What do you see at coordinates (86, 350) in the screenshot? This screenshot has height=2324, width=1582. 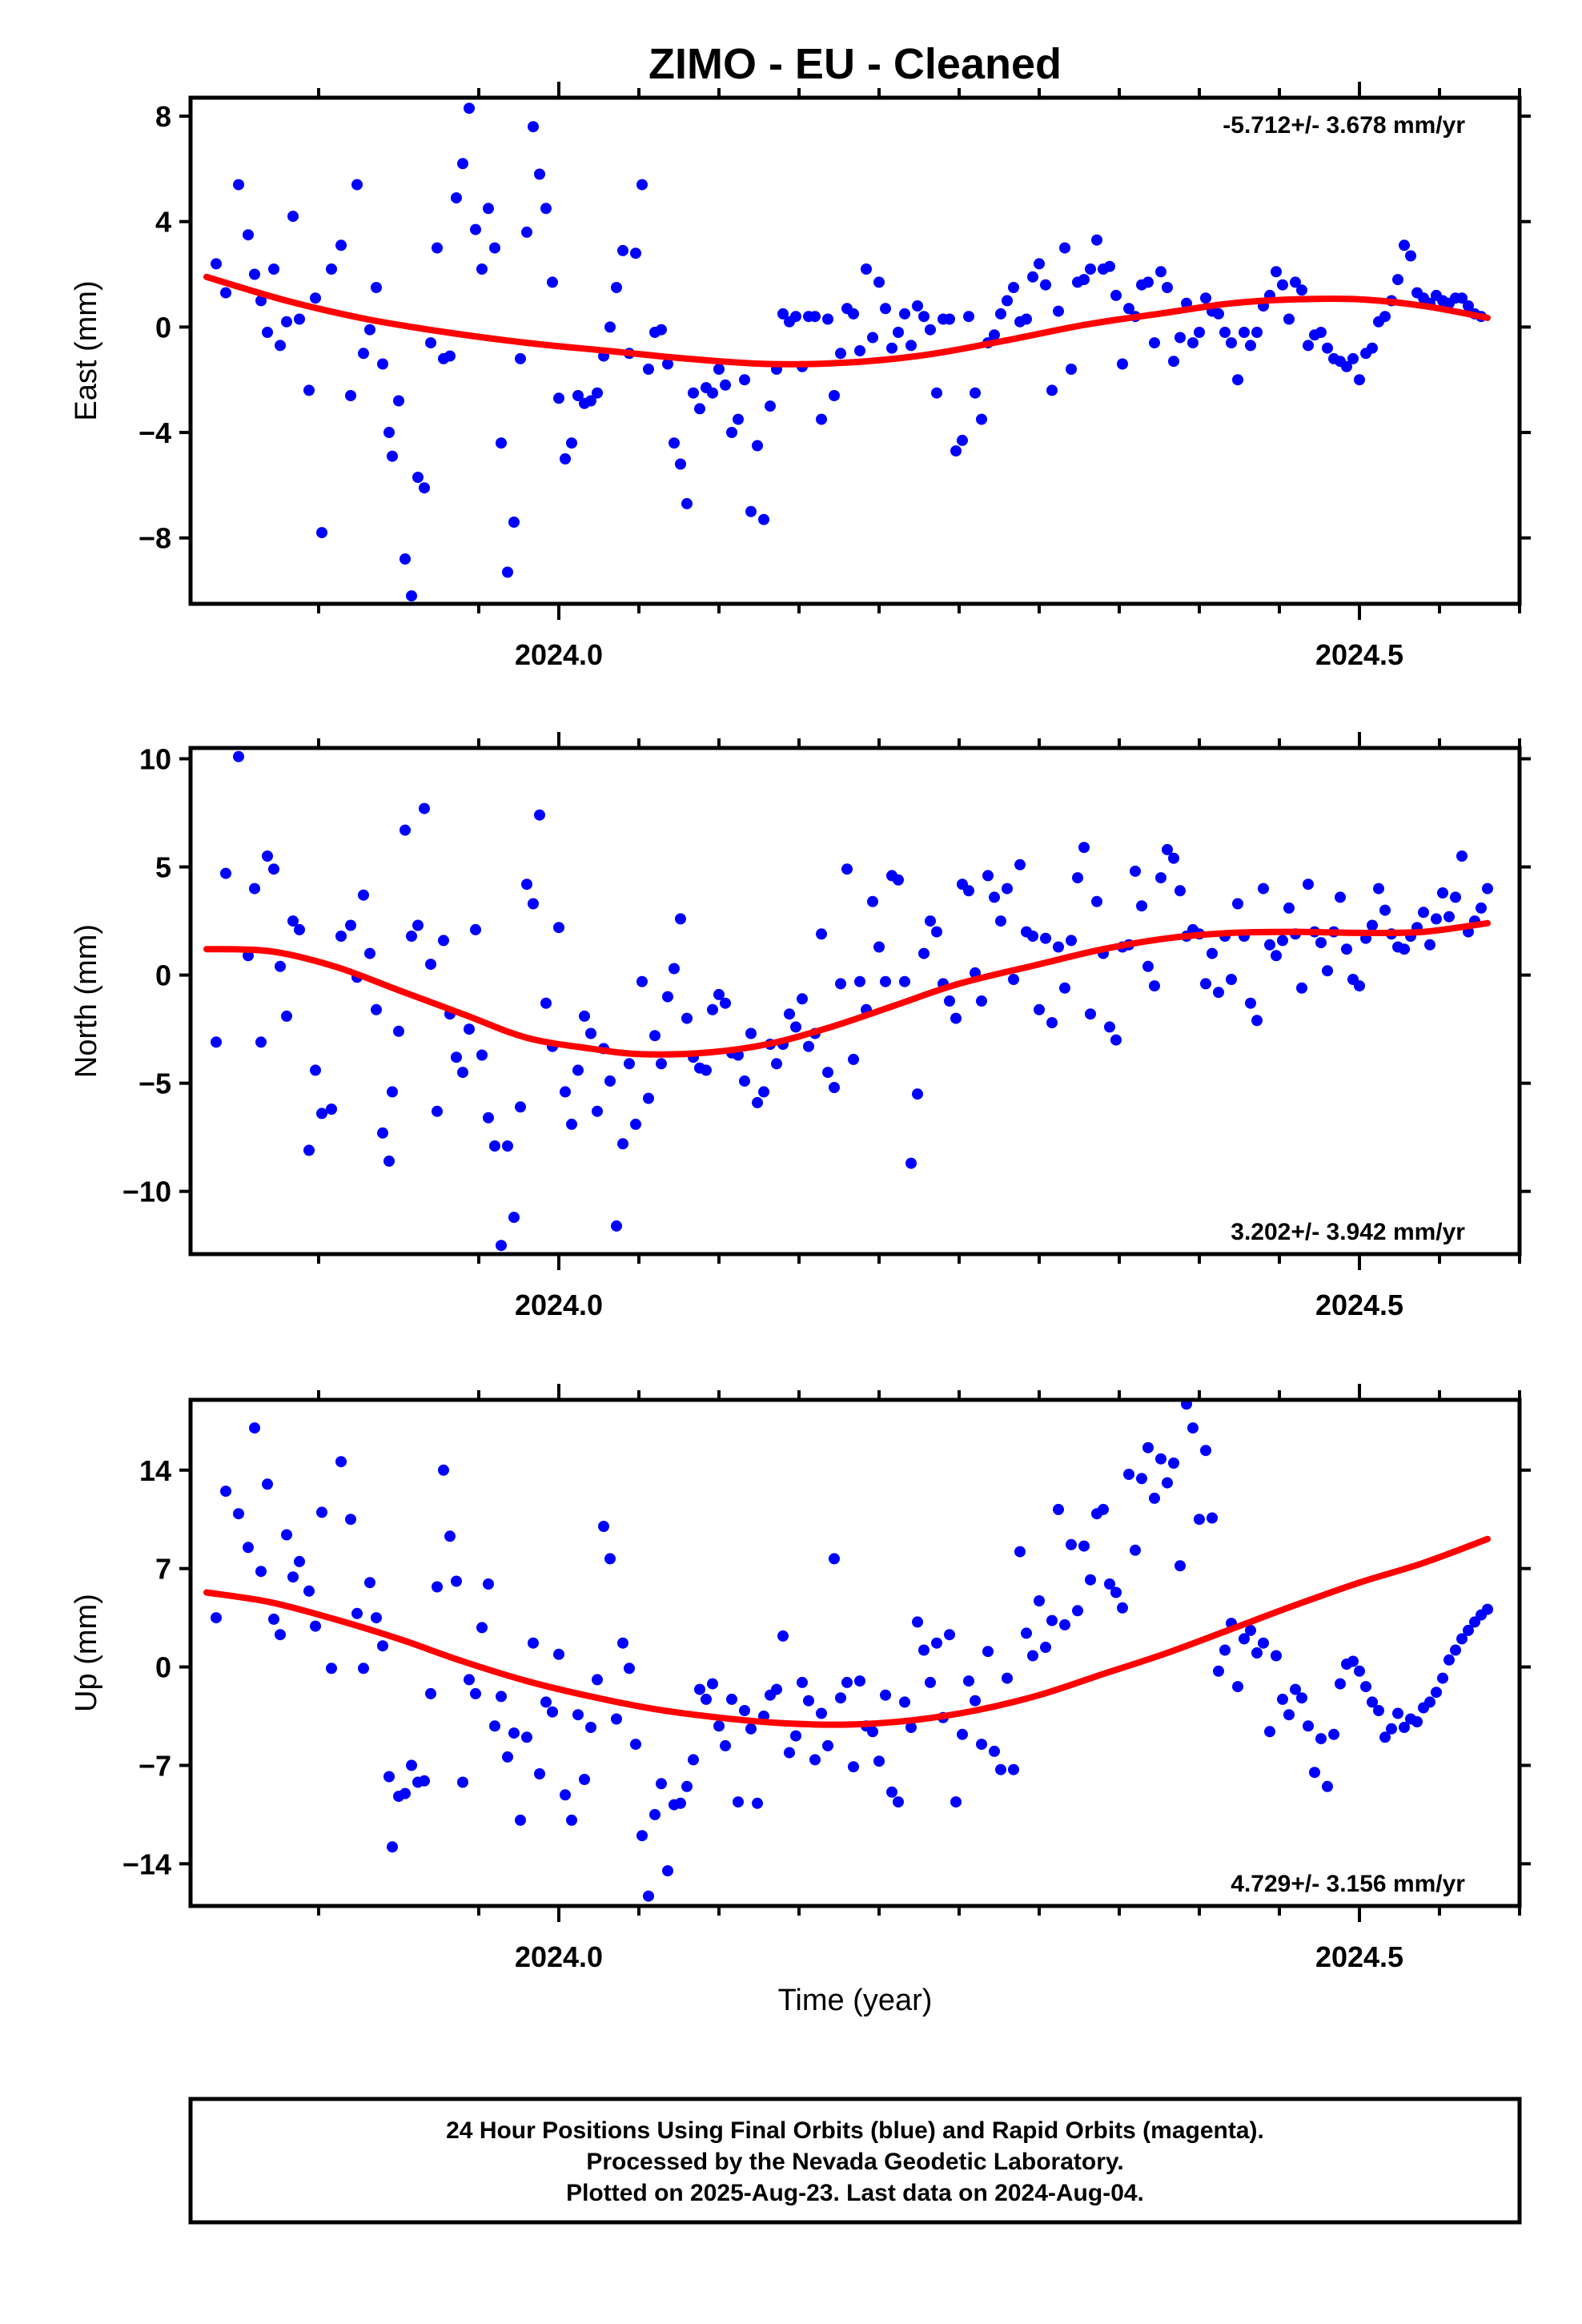 I see `east-y-axis-label: East (mm)` at bounding box center [86, 350].